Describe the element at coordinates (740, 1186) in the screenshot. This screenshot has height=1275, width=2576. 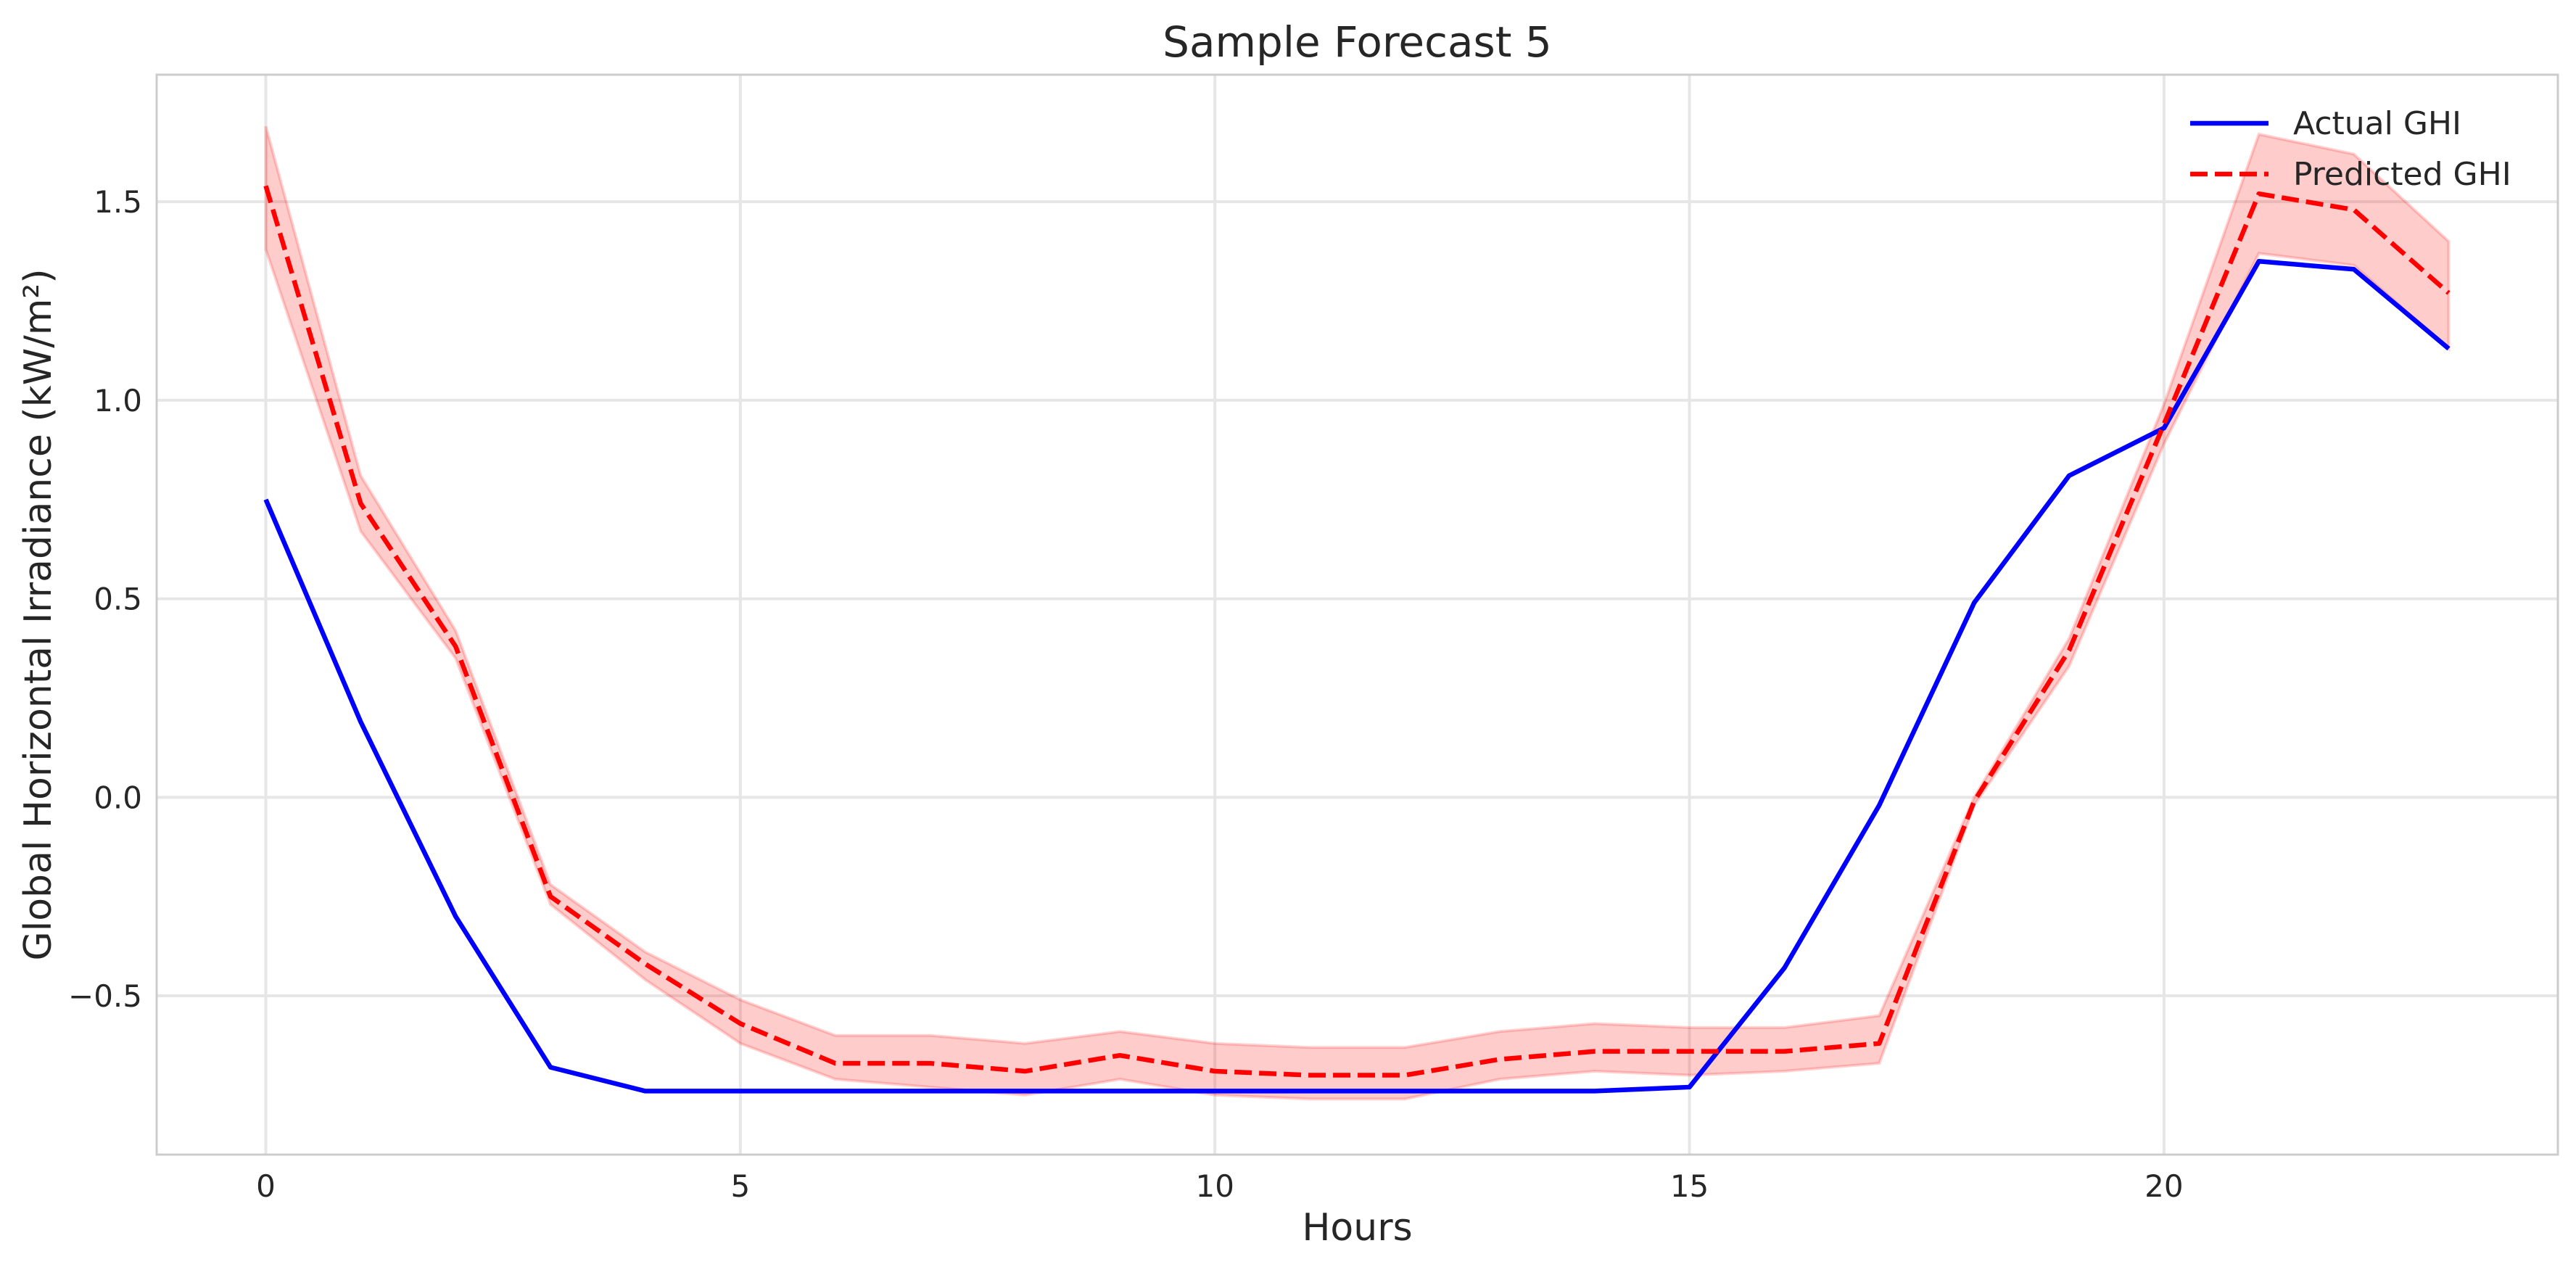
I see `x-tick-label: 5` at that location.